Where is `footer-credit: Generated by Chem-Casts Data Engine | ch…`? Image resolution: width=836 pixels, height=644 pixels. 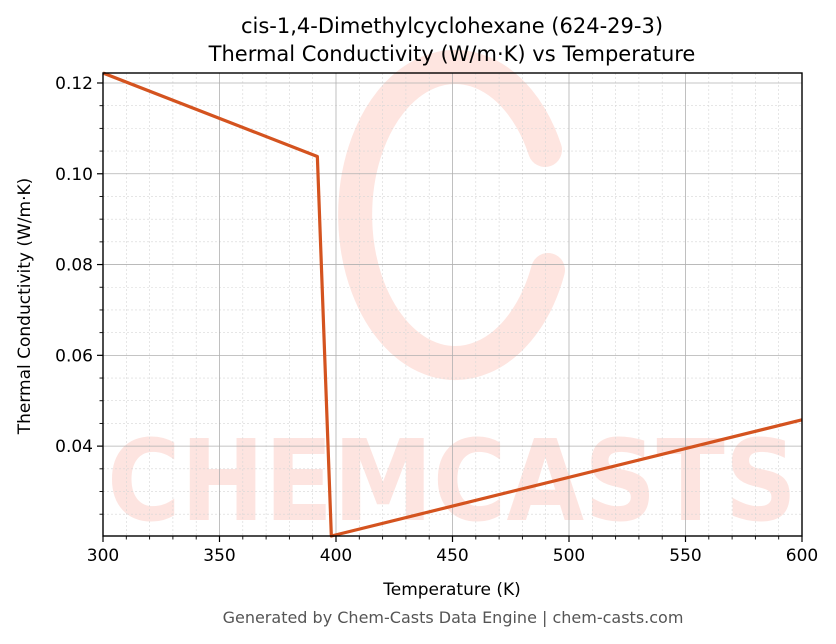
footer-credit: Generated by Chem-Casts Data Engine | ch… is located at coordinates (453, 617).